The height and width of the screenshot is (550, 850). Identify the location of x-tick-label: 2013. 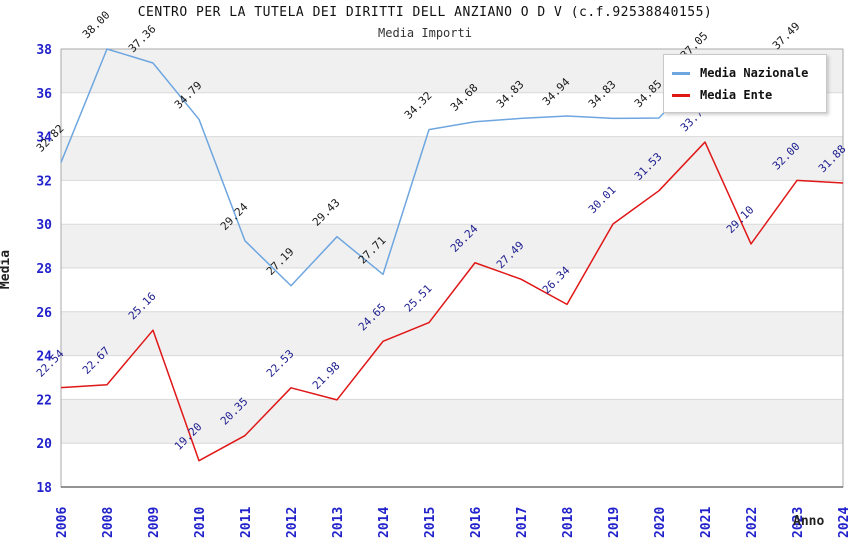
(338, 522).